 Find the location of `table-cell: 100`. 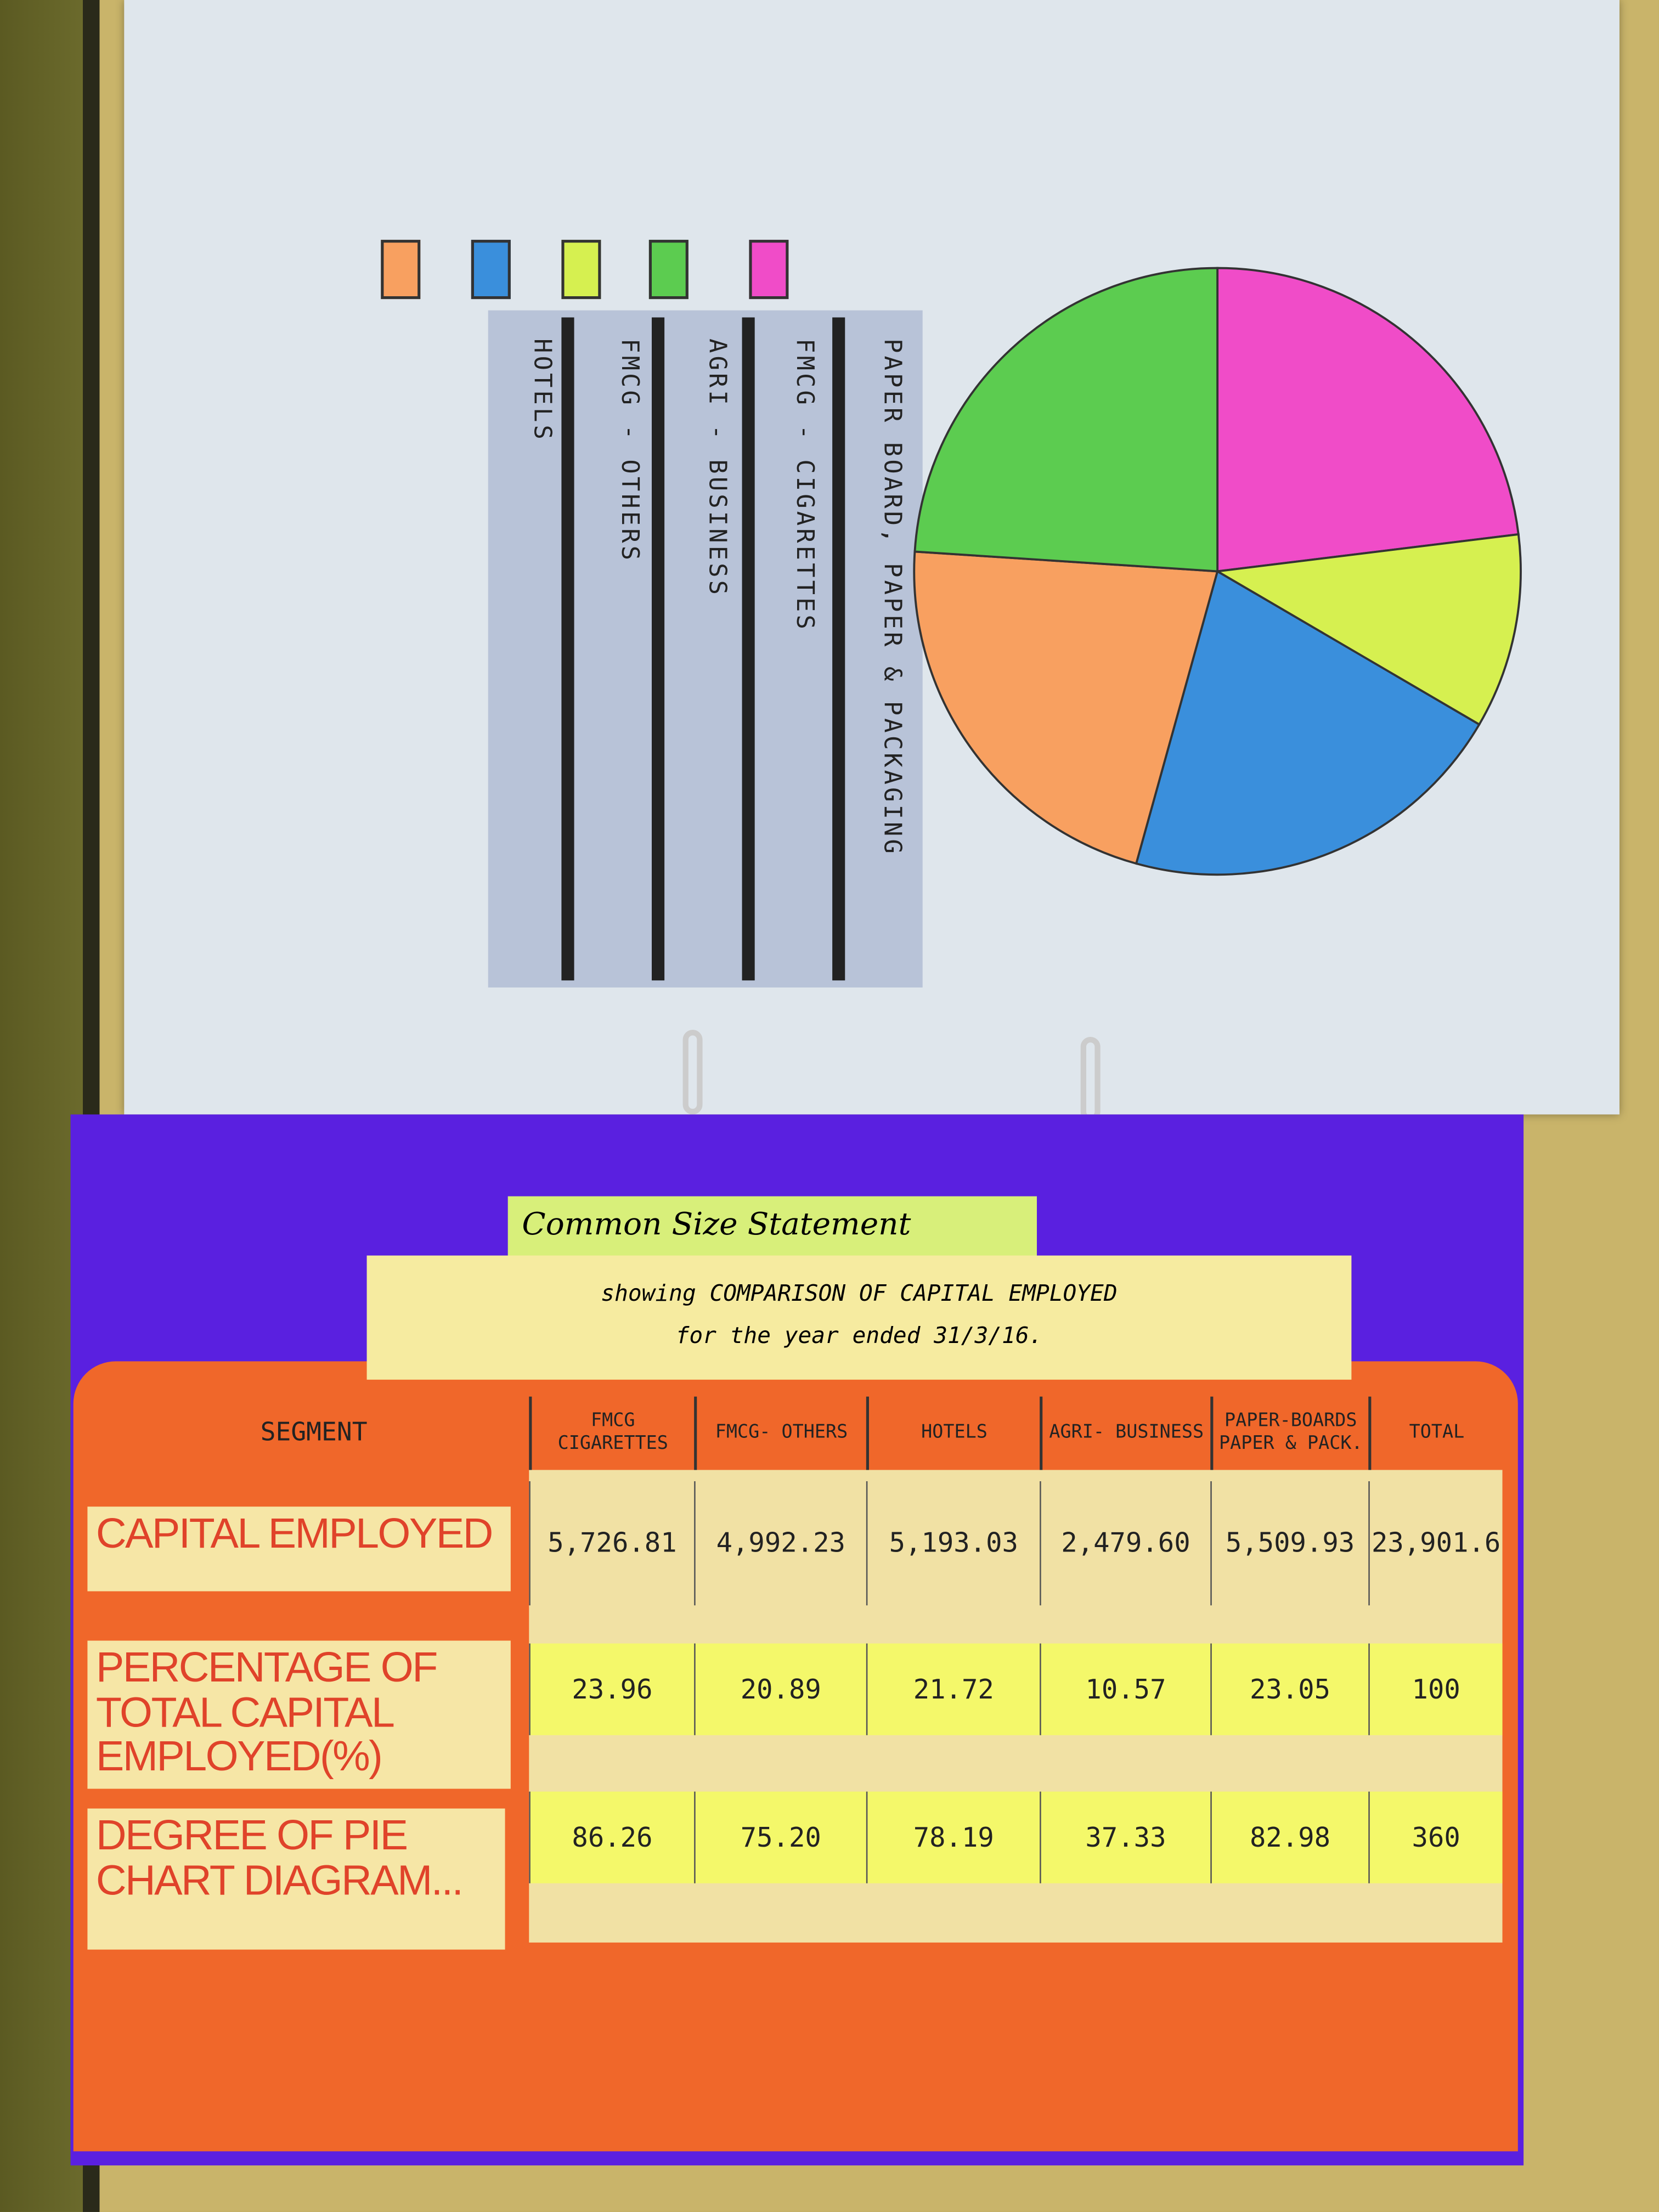

table-cell: 100 is located at coordinates (1435, 1689).